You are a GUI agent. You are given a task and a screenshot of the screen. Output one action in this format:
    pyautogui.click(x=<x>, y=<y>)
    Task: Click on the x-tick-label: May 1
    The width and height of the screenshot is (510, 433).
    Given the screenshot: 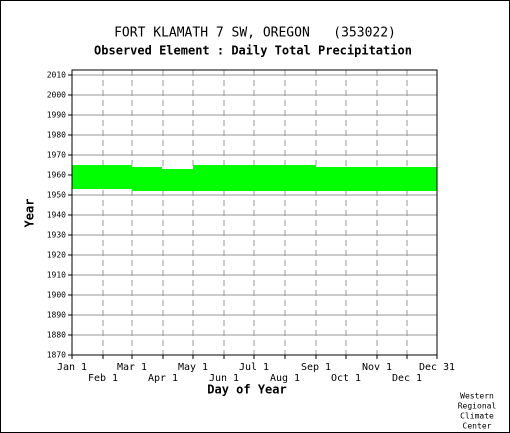 What is the action you would take?
    pyautogui.click(x=193, y=367)
    